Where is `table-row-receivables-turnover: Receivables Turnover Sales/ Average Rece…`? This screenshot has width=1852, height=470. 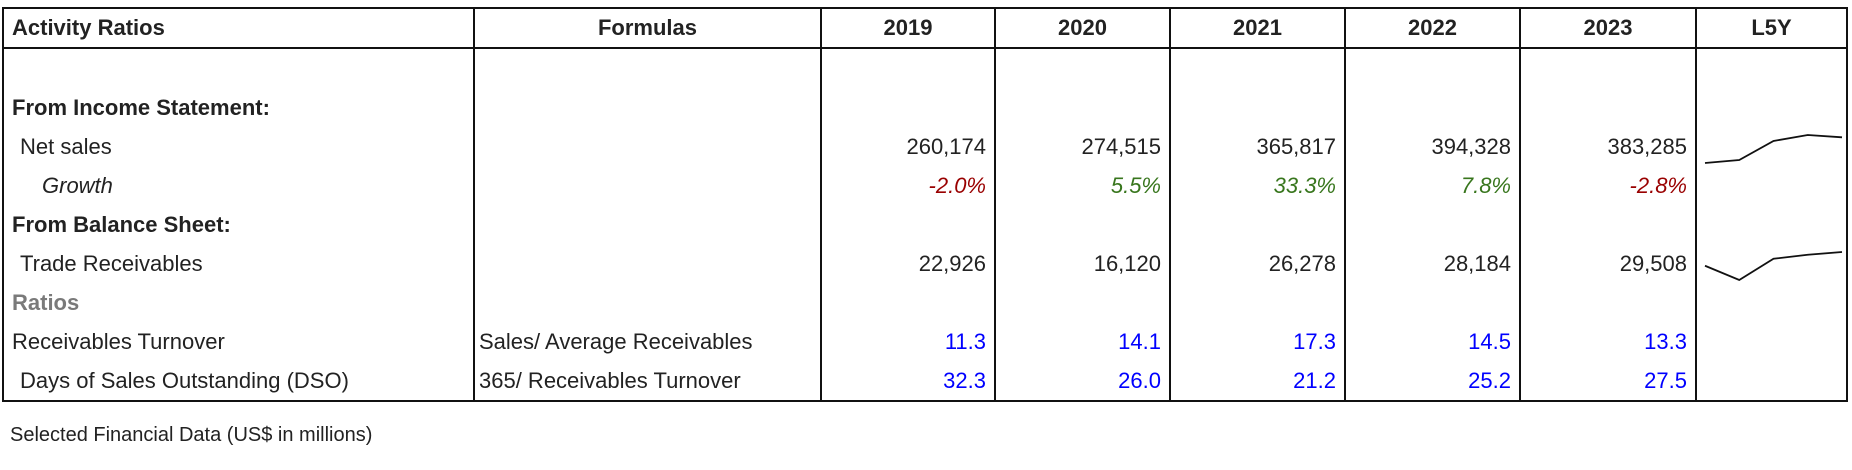
table-row-receivables-turnover: Receivables Turnover Sales/ Average Rece… is located at coordinates (925, 341).